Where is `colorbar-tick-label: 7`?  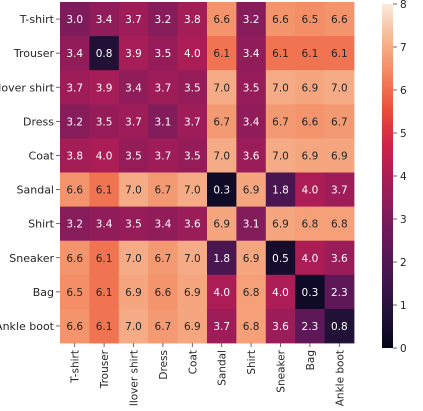
colorbar-tick-label: 7 is located at coordinates (403, 48).